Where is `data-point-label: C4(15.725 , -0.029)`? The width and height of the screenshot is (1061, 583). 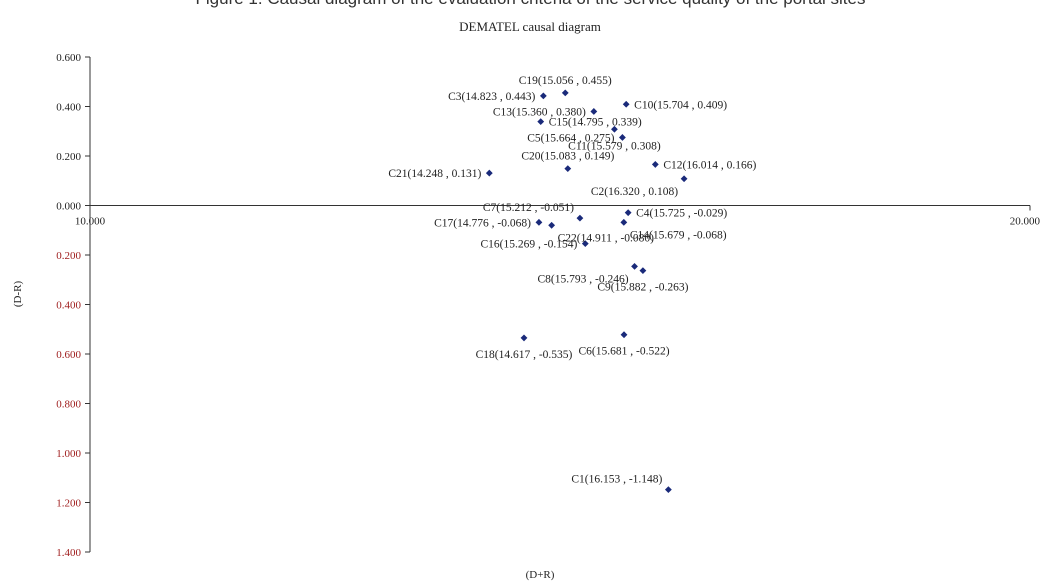 data-point-label: C4(15.725 , -0.029) is located at coordinates (681, 214).